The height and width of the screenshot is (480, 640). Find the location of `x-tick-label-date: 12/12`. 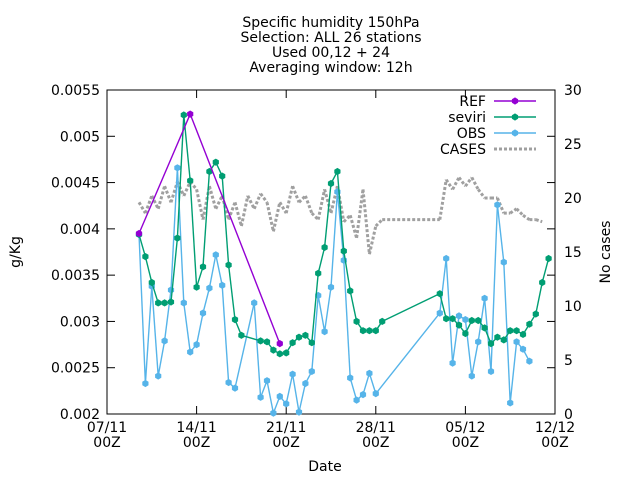

x-tick-label-date: 12/12 is located at coordinates (555, 428).